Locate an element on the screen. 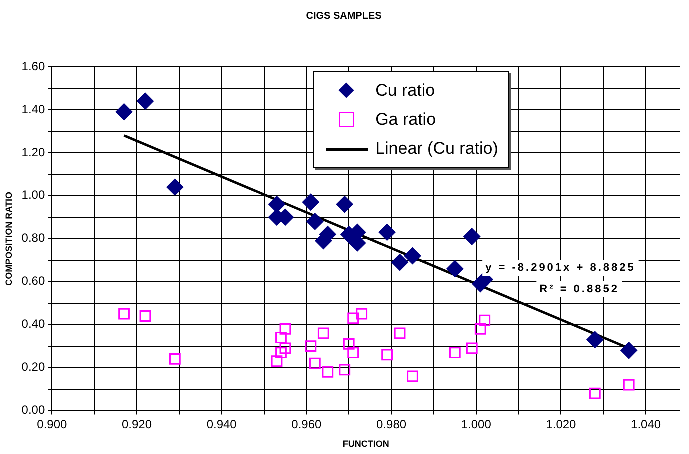 This screenshot has height=454, width=689. y-tick-label: 0.60 is located at coordinates (34, 281).